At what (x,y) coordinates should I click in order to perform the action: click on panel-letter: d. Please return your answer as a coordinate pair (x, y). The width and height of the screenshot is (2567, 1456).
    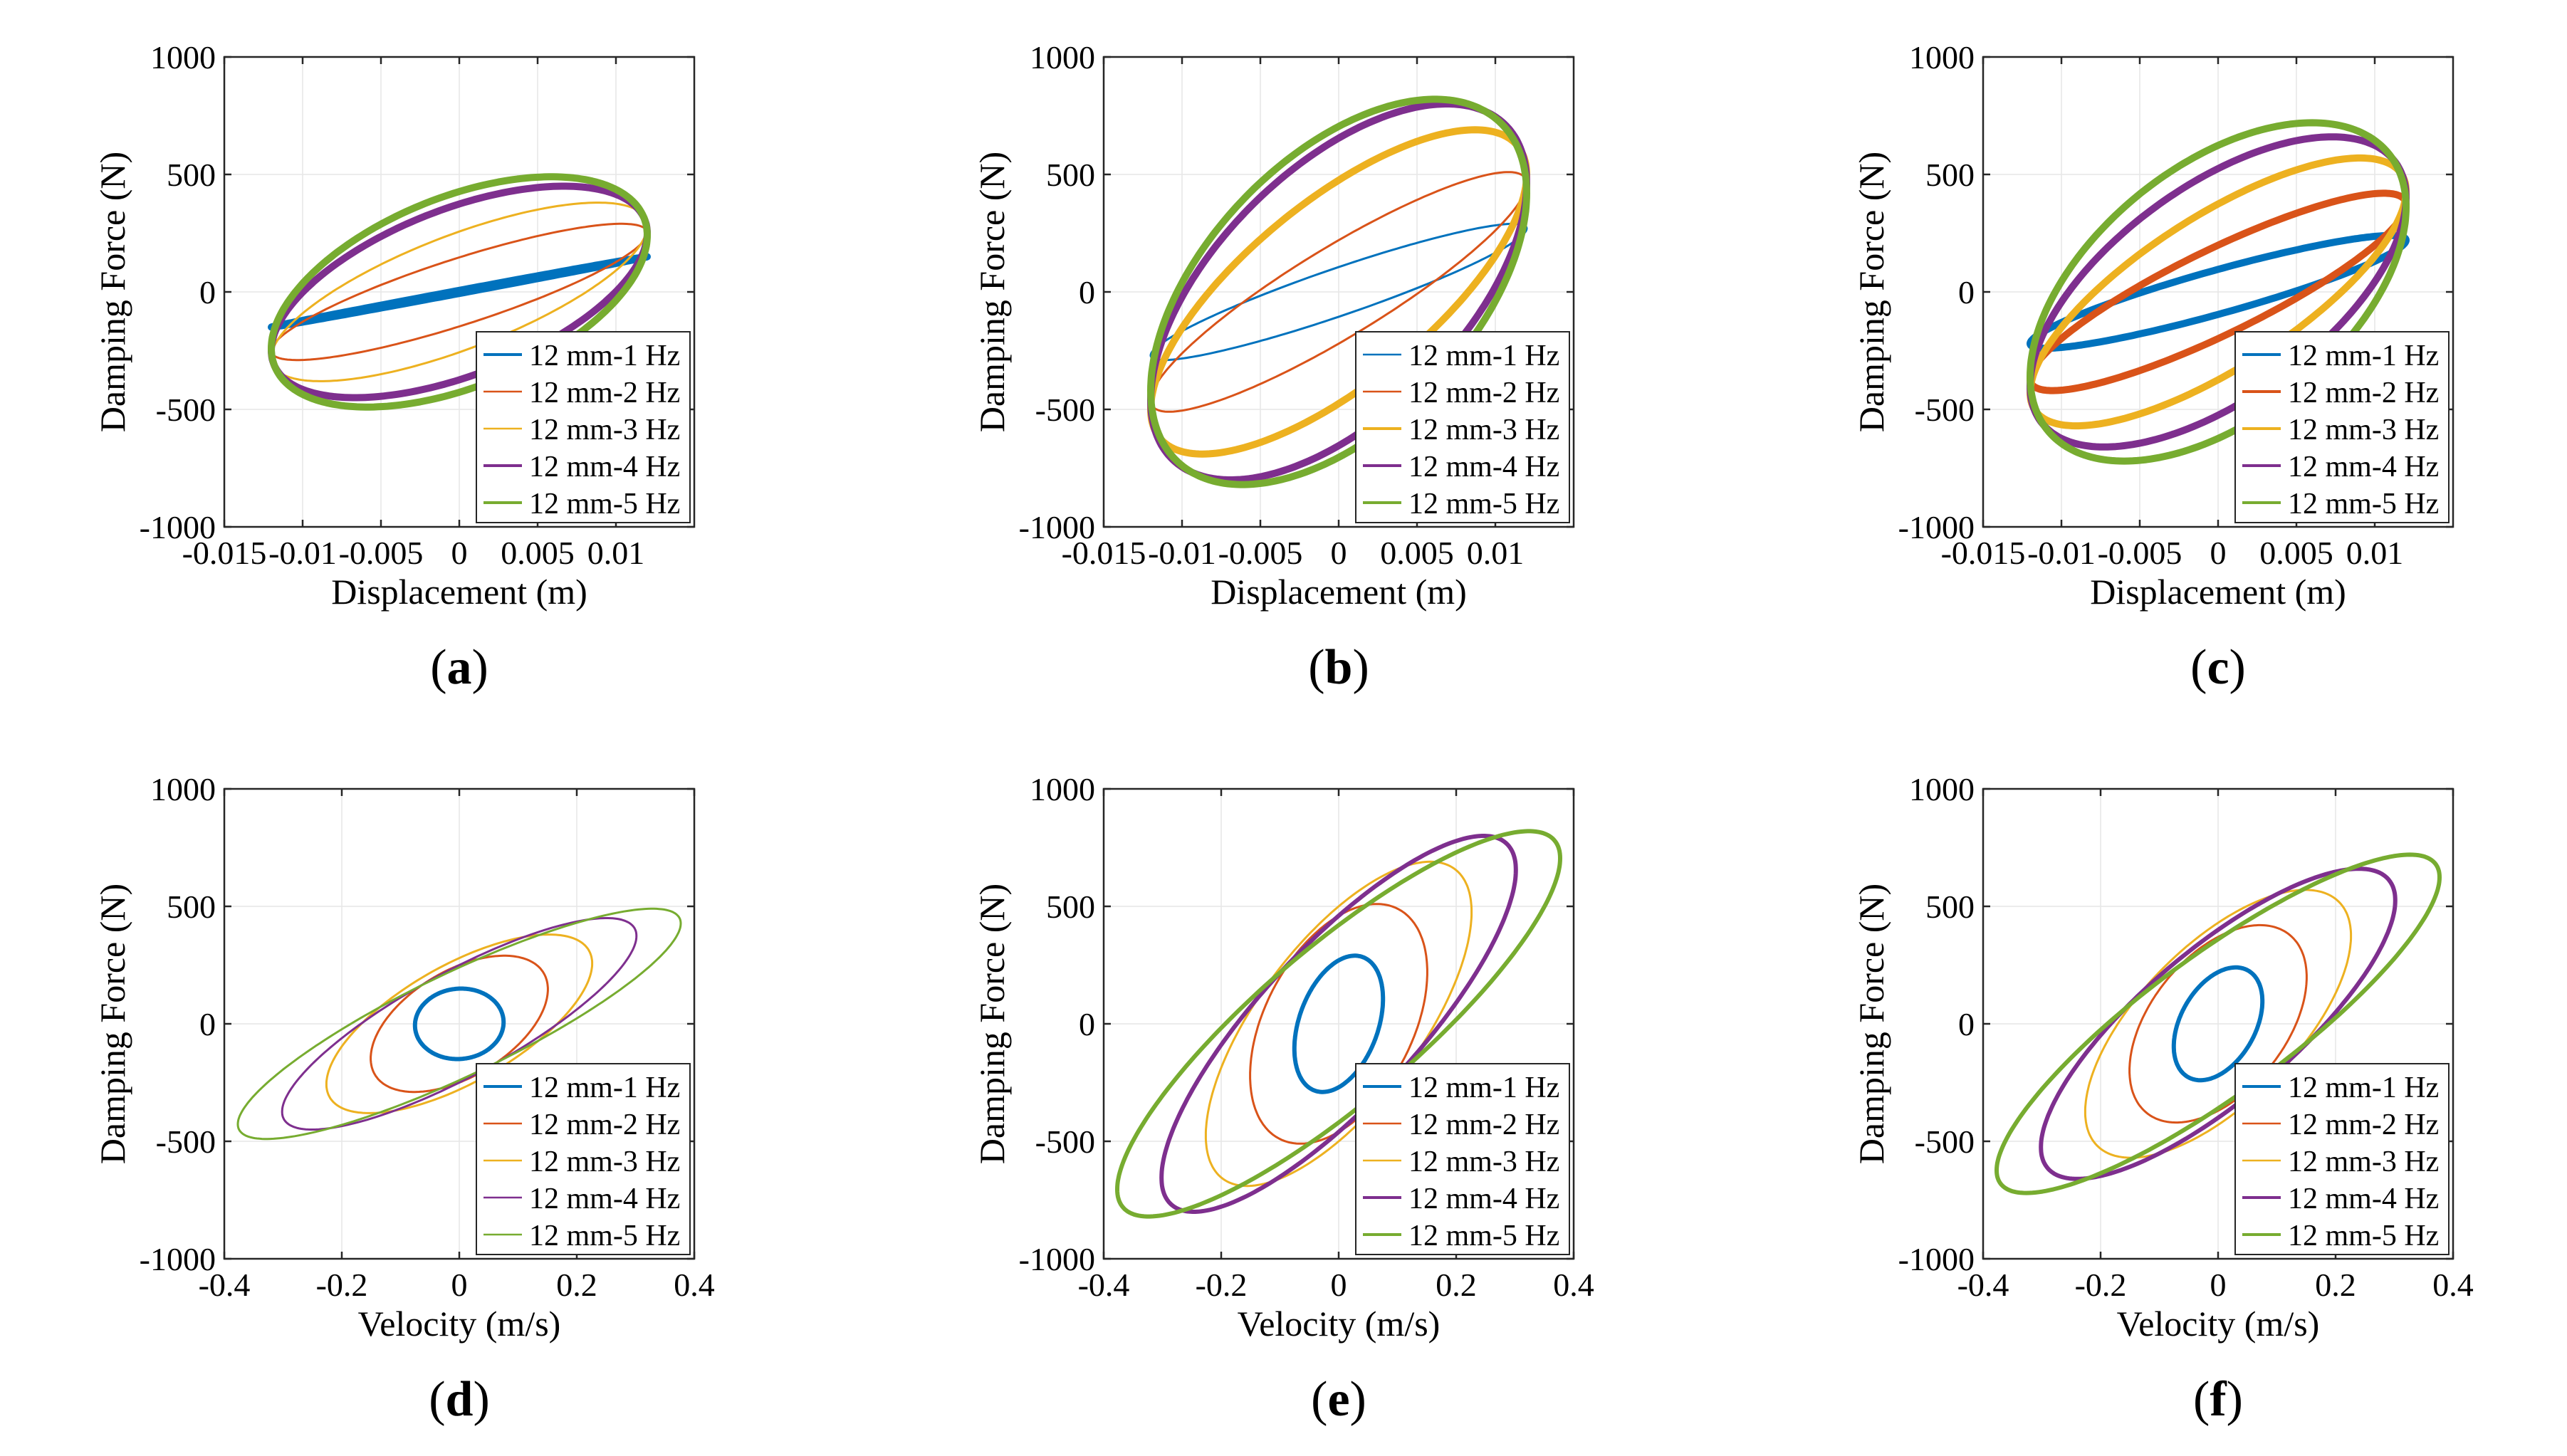
    Looking at the image, I should click on (460, 1399).